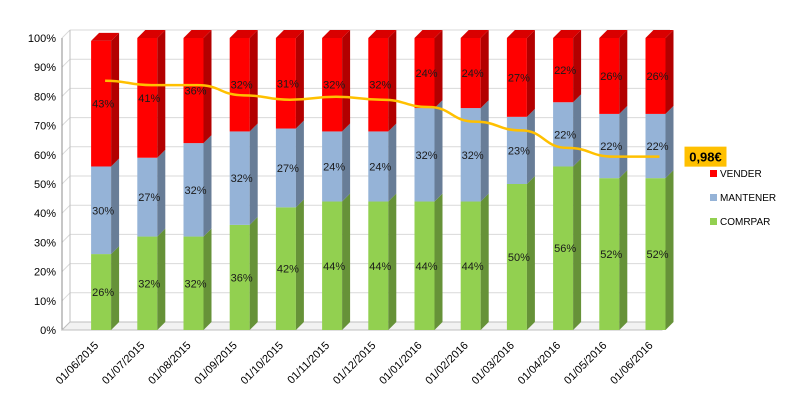  Describe the element at coordinates (446, 363) in the screenshot. I see `x-tick-label: 01/02/2016` at that location.